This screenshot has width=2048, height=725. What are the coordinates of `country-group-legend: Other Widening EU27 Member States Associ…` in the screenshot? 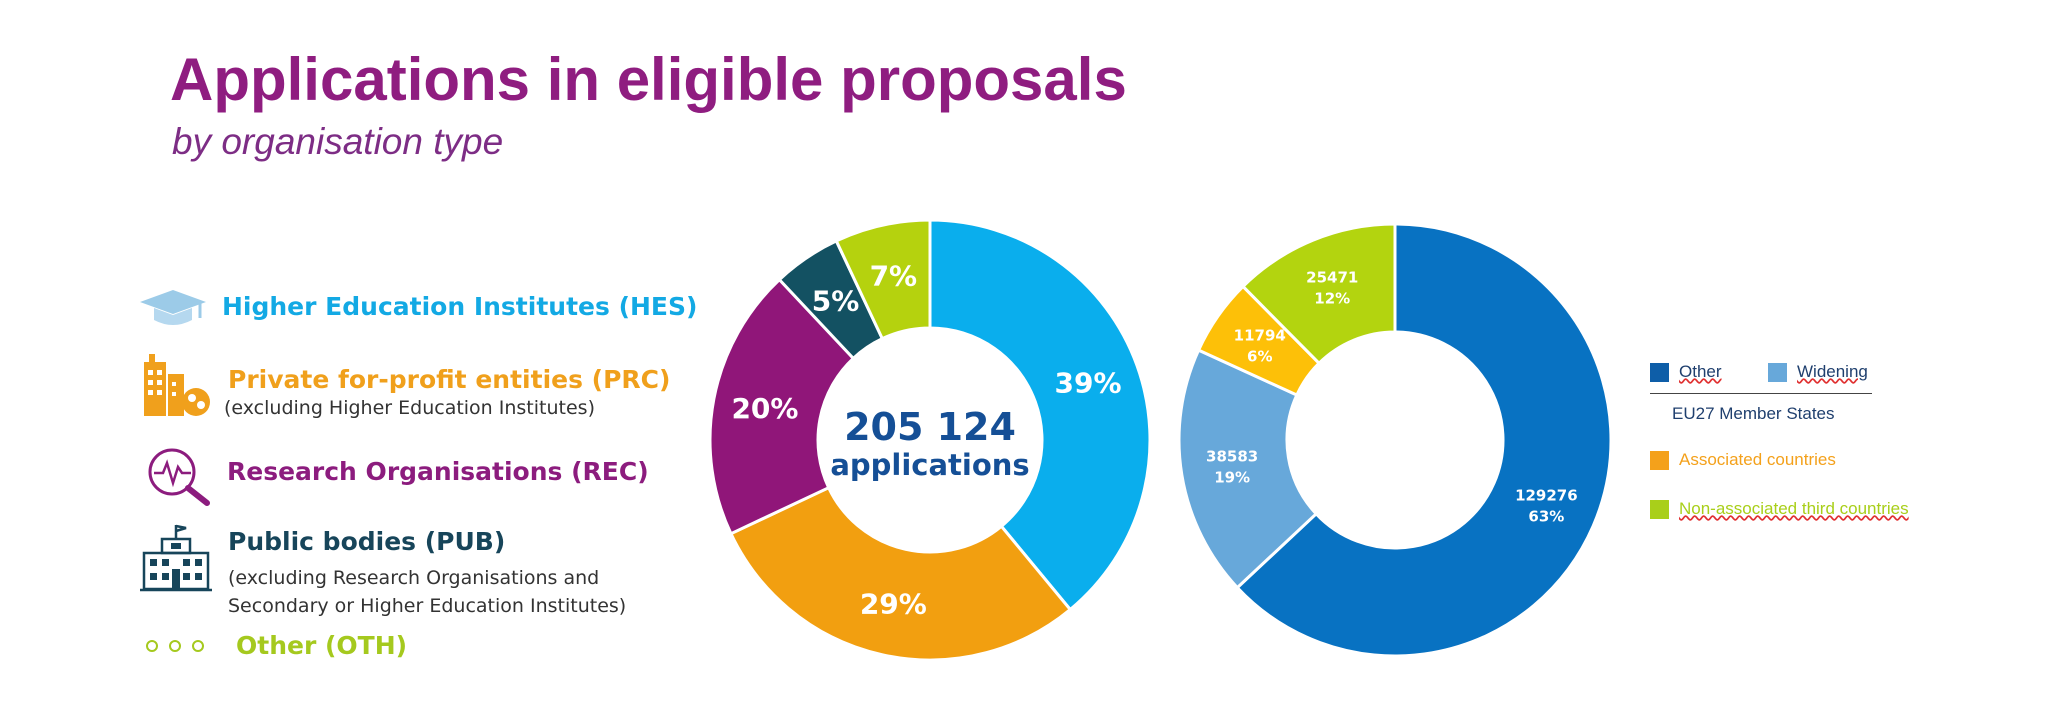 It's located at (1800, 452).